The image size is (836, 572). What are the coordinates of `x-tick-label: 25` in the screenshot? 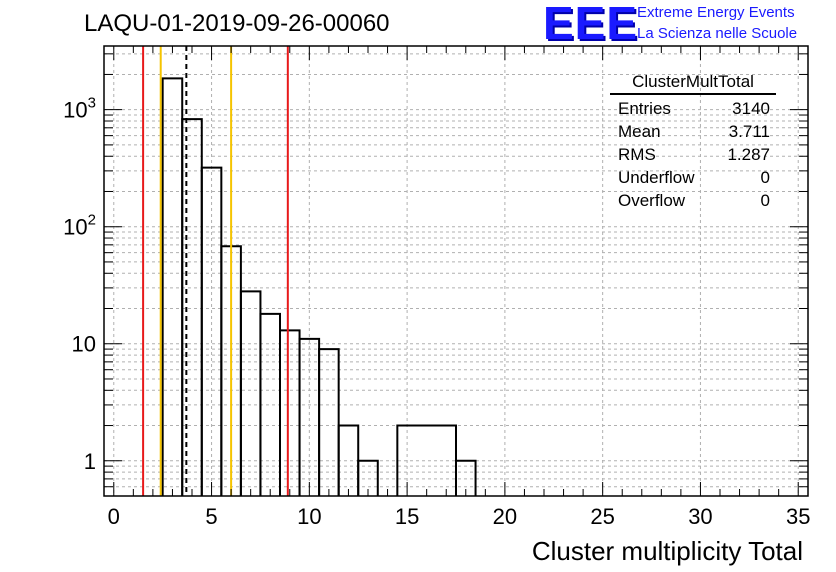 It's located at (602, 516).